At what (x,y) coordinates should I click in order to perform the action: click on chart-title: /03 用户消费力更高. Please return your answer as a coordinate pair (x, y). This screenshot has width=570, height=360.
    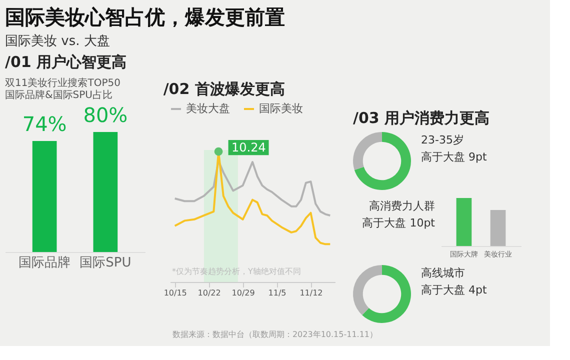
    Looking at the image, I should click on (421, 118).